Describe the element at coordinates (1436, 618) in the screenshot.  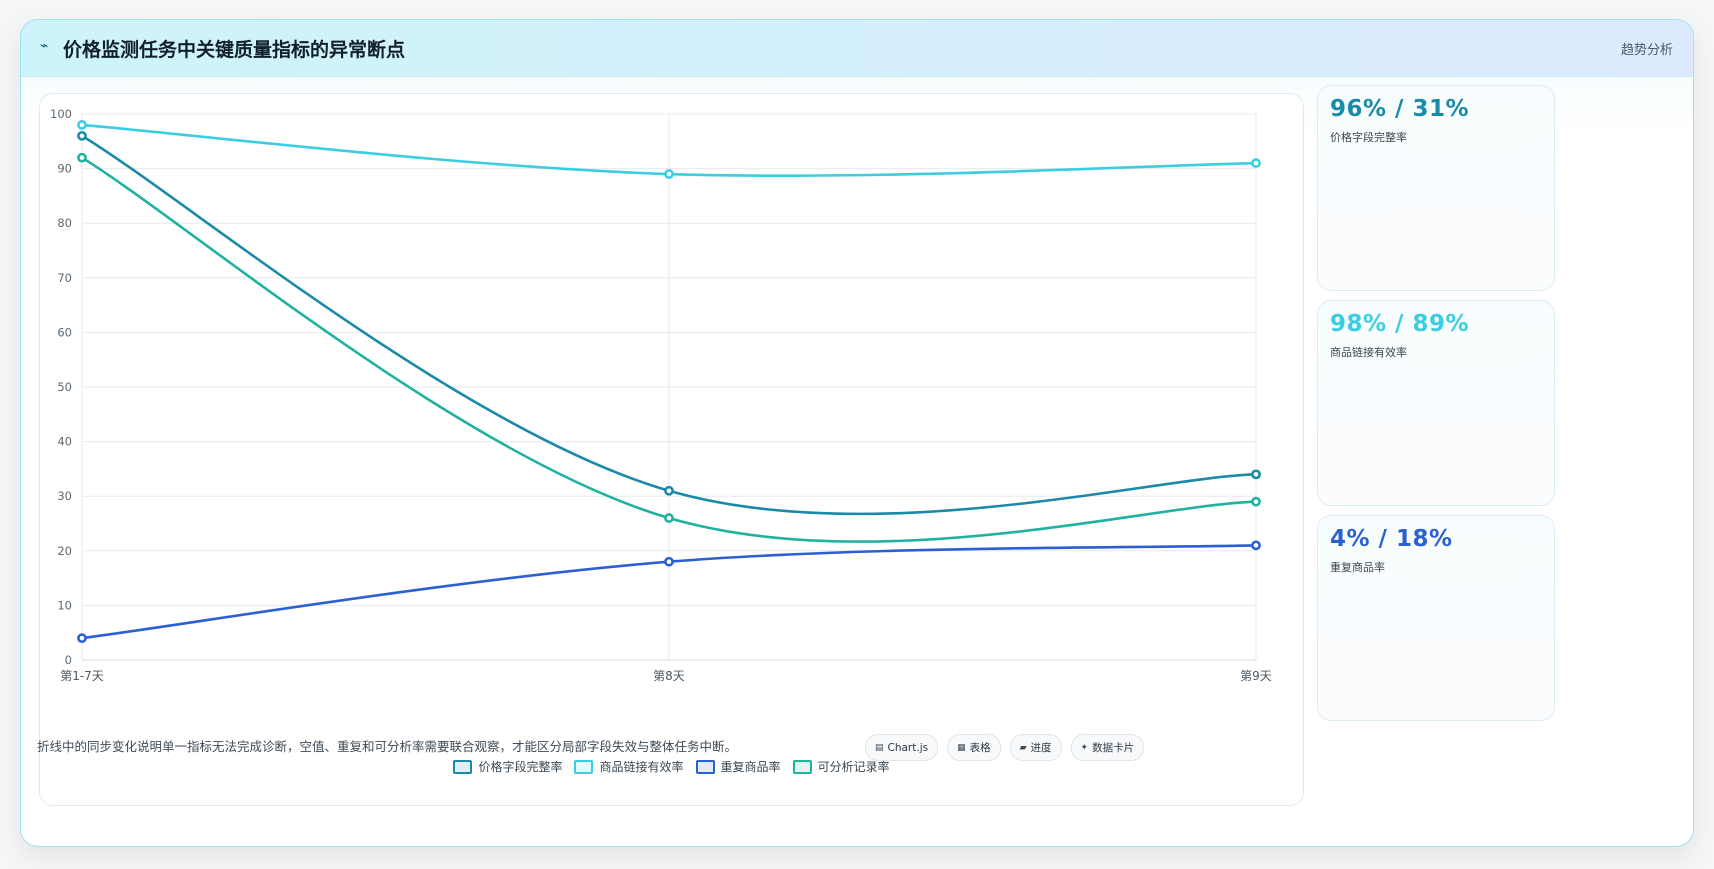
I see `stat-card-duplicate-rate: 4% / 18% 重复商品率` at that location.